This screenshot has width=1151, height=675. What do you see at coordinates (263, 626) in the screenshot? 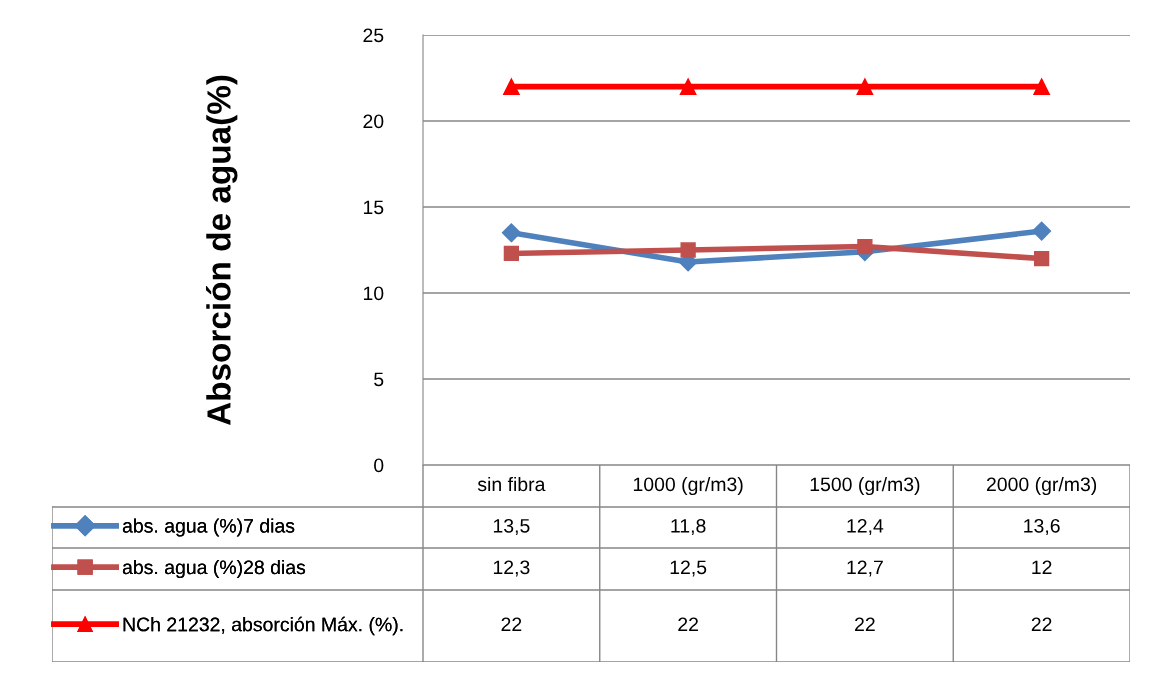
I see `legend-label: NCh 21232, absorción Máx. (%).` at bounding box center [263, 626].